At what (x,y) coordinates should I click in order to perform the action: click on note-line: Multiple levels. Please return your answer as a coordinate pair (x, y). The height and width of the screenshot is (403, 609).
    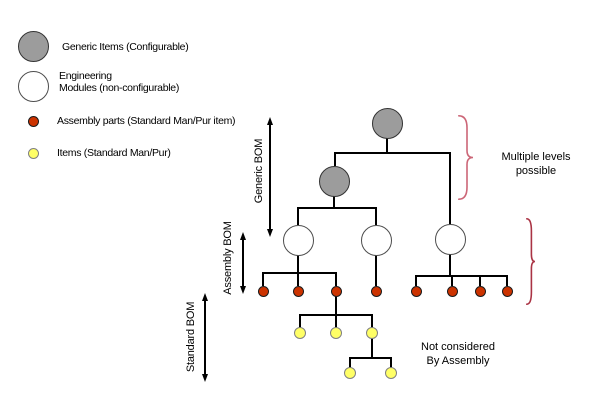
    Looking at the image, I should click on (536, 157).